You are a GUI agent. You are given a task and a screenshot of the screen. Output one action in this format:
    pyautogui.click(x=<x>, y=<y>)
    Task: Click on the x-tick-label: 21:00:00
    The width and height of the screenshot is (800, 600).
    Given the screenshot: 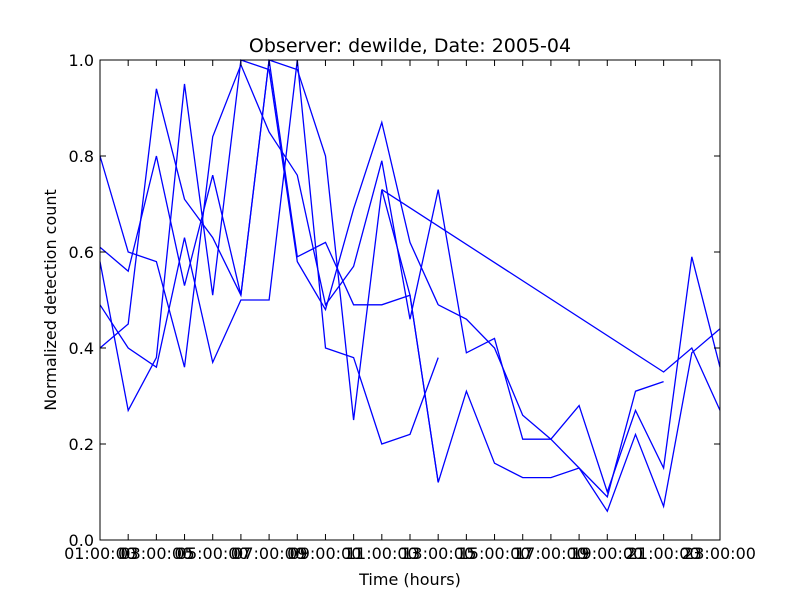 What is the action you would take?
    pyautogui.click(x=664, y=553)
    